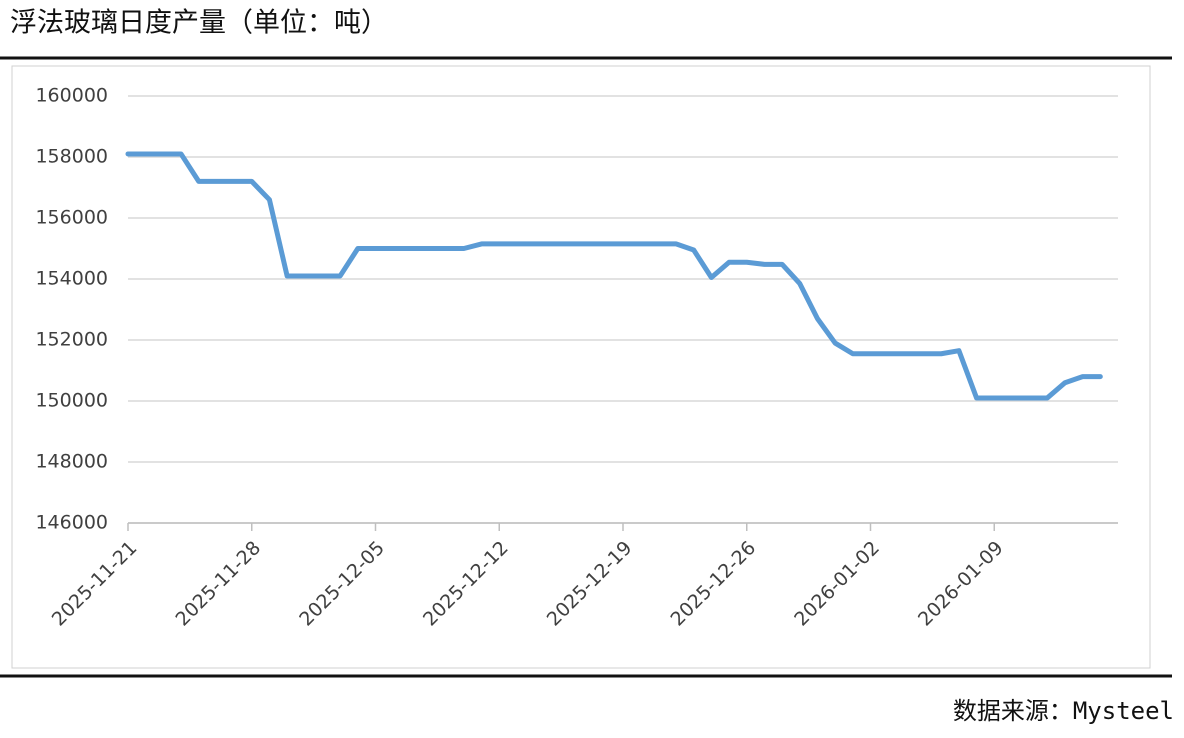  What do you see at coordinates (71, 340) in the screenshot?
I see `y-tick-label: 152000` at bounding box center [71, 340].